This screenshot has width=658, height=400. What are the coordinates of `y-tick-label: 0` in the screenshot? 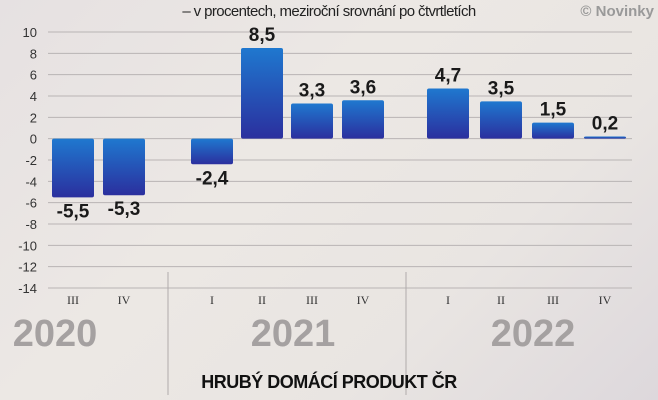 It's located at (33, 139).